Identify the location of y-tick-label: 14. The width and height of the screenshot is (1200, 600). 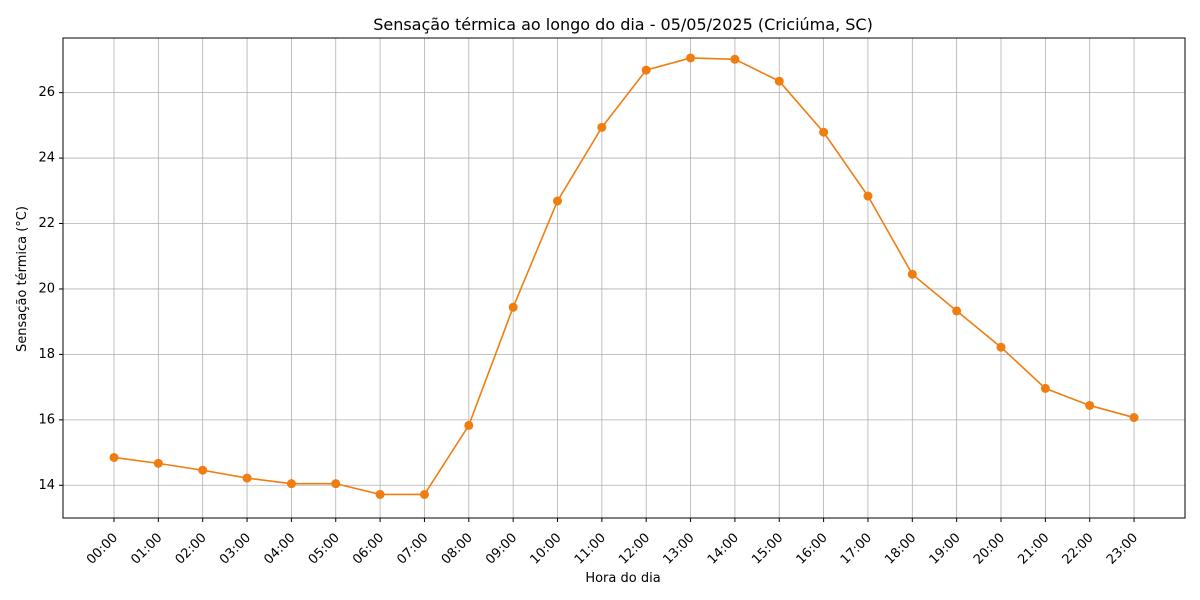
(46, 485).